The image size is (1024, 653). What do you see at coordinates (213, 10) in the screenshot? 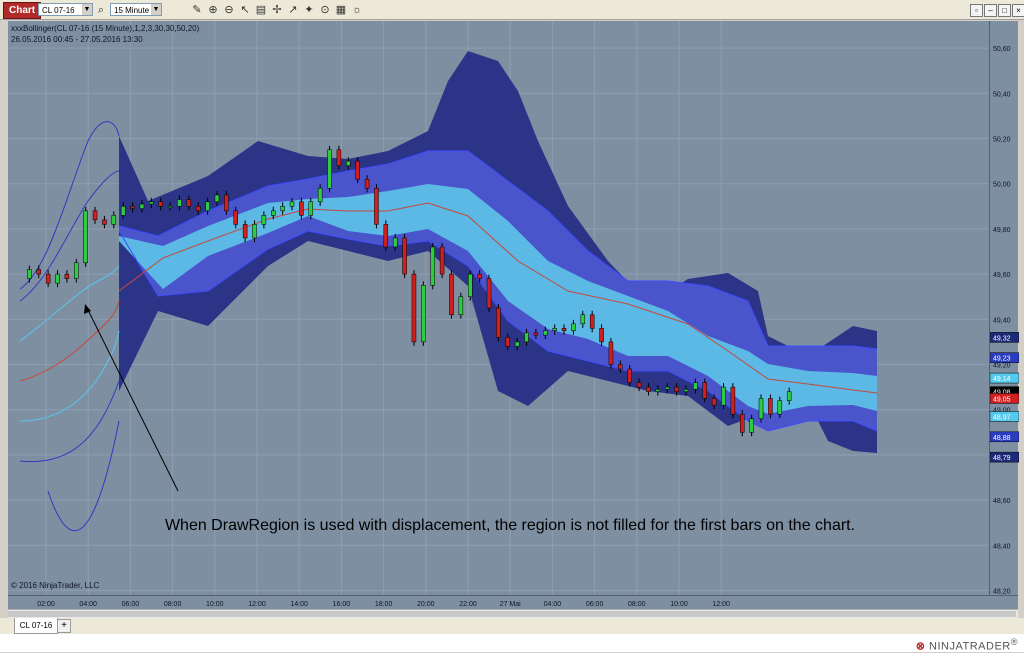
I see `zoom-in-icon: ⊕` at bounding box center [213, 10].